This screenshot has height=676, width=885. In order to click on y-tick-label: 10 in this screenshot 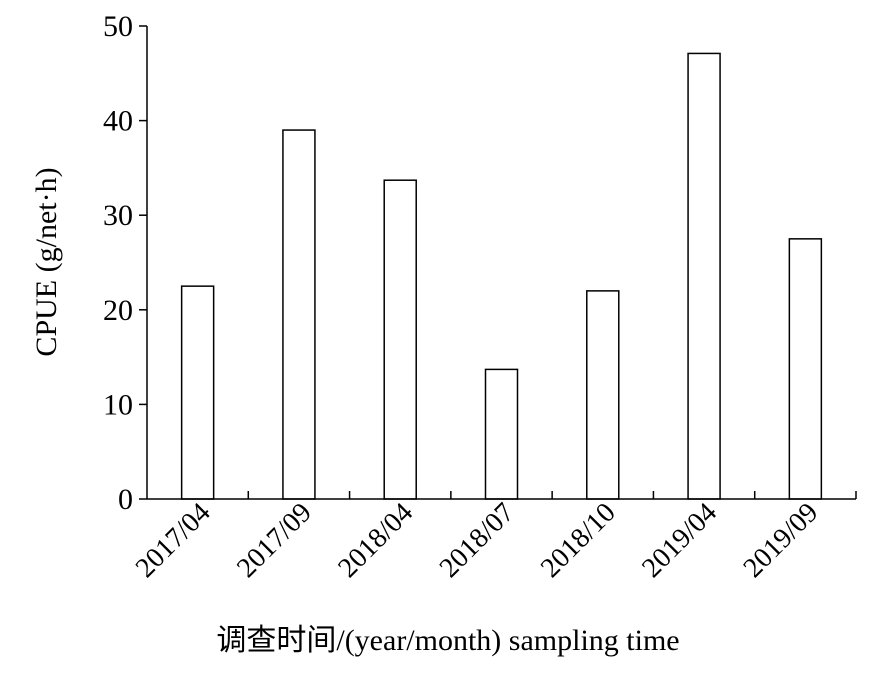, I will do `click(118, 404)`.